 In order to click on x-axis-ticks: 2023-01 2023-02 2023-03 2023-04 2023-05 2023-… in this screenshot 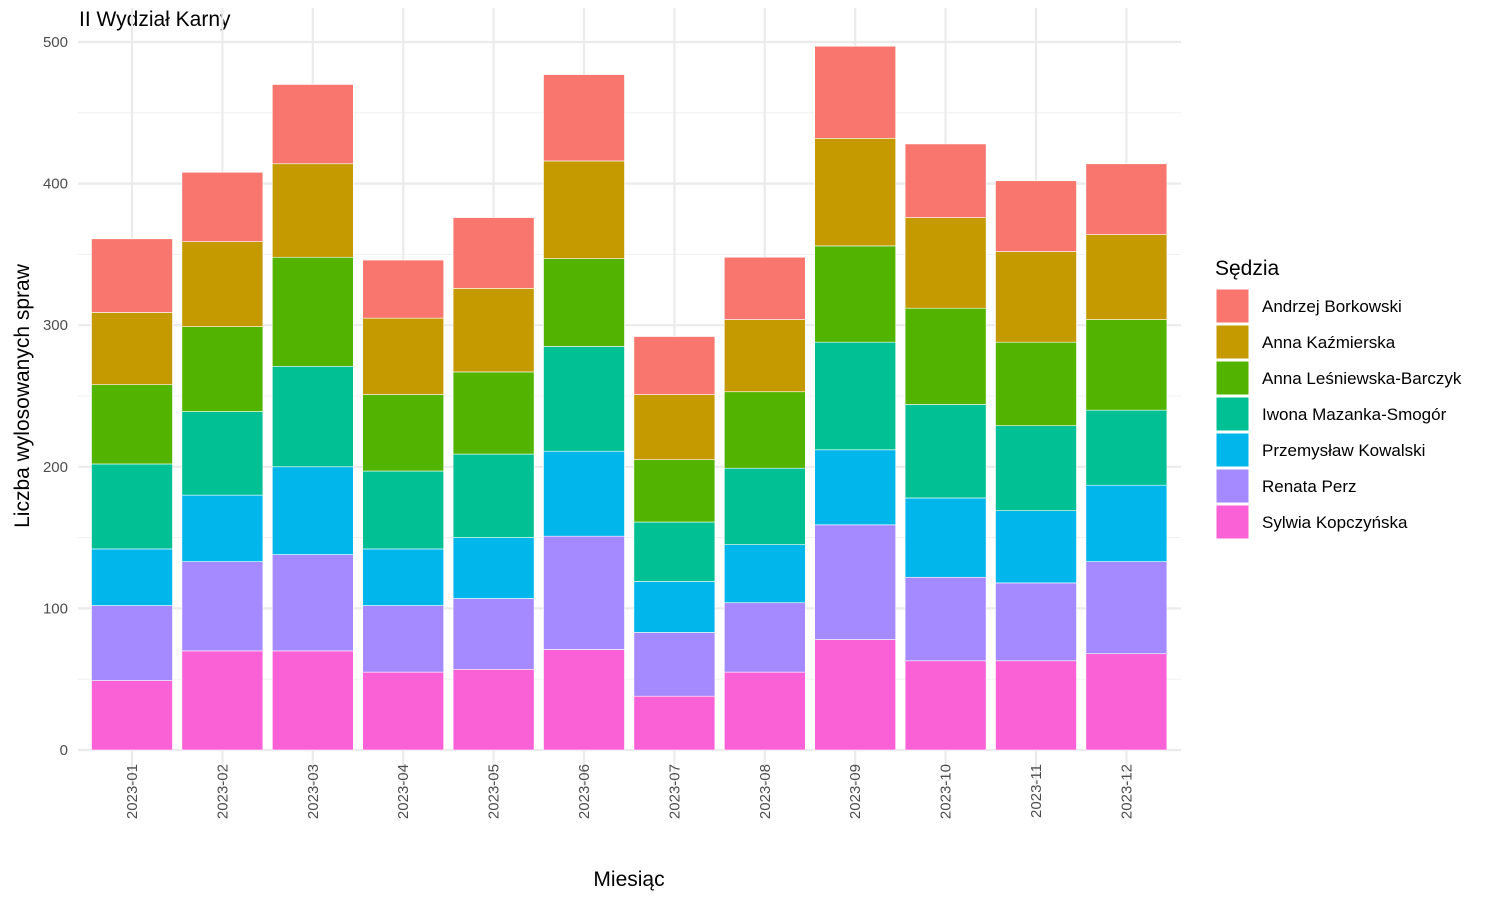, I will do `click(629, 791)`.